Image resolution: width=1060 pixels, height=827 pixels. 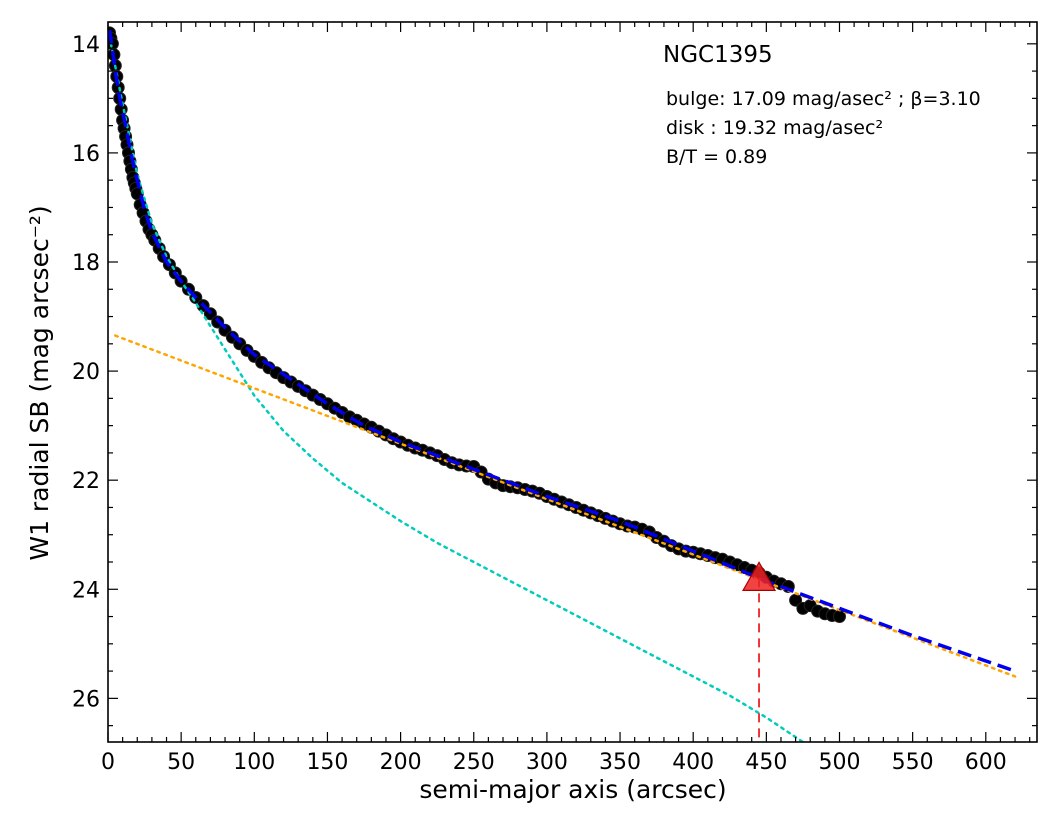 What do you see at coordinates (86, 590) in the screenshot?
I see `y-tick-label: 24` at bounding box center [86, 590].